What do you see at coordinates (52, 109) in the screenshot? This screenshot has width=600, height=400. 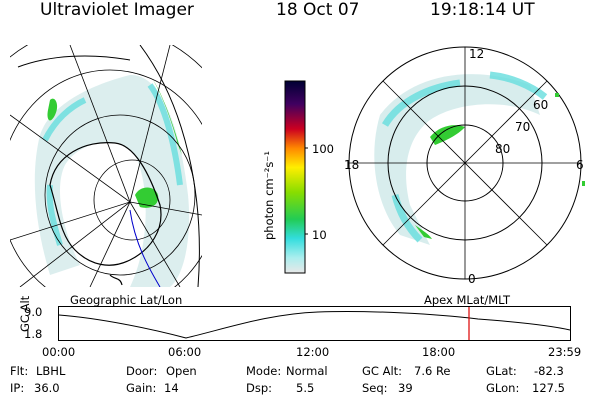 I see `aurora-green-spot` at bounding box center [52, 109].